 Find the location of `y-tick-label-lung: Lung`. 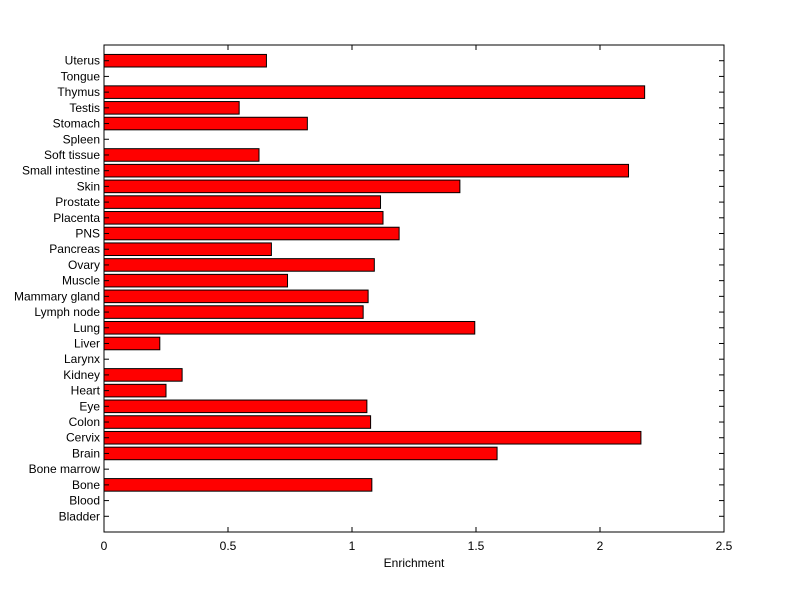

y-tick-label-lung: Lung is located at coordinates (86, 328).